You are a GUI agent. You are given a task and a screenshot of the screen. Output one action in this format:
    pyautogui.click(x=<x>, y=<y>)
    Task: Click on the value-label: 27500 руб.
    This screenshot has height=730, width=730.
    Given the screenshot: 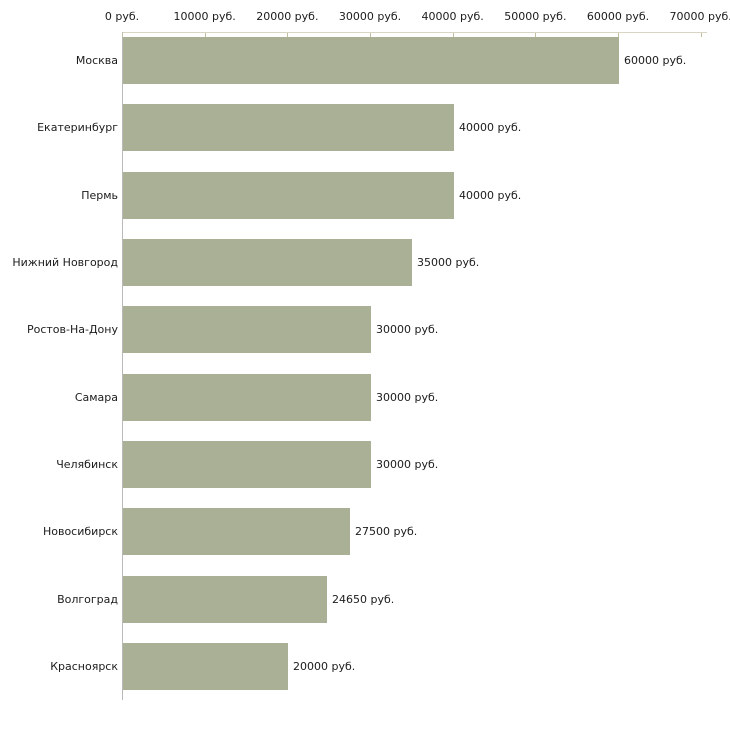 What is the action you would take?
    pyautogui.click(x=386, y=532)
    